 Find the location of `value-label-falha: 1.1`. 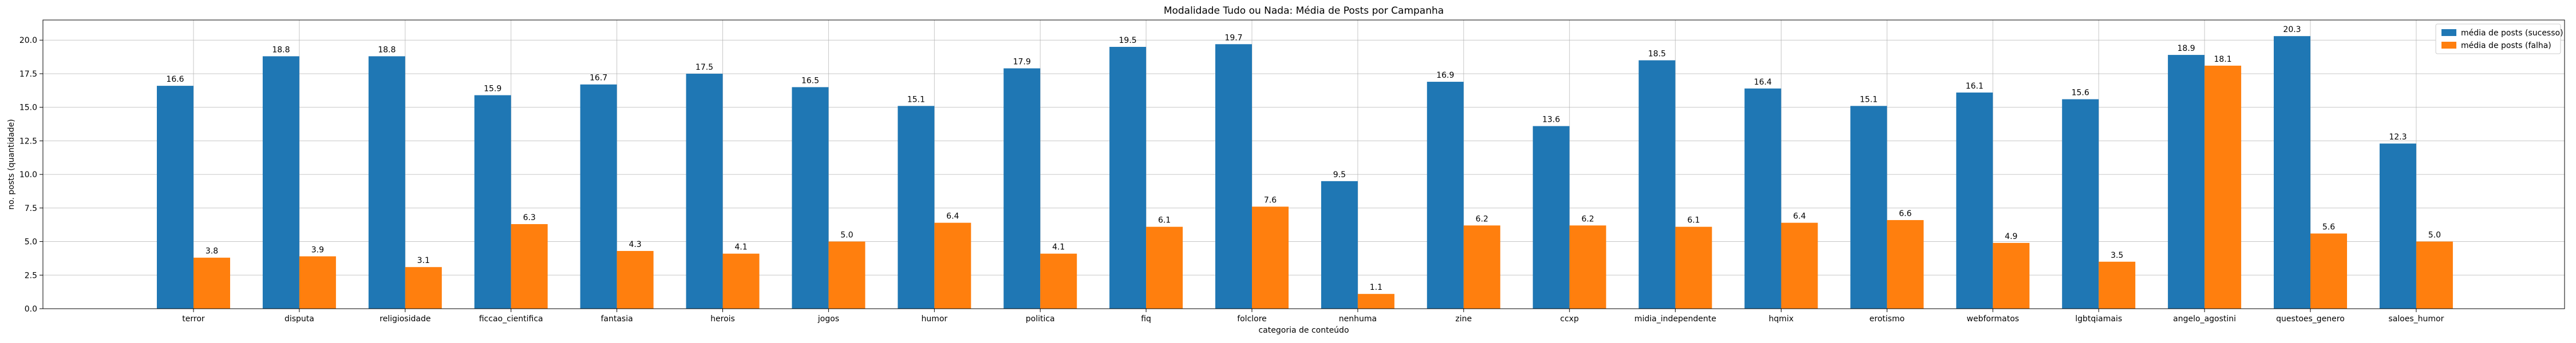

value-label-falha: 1.1 is located at coordinates (1376, 287).